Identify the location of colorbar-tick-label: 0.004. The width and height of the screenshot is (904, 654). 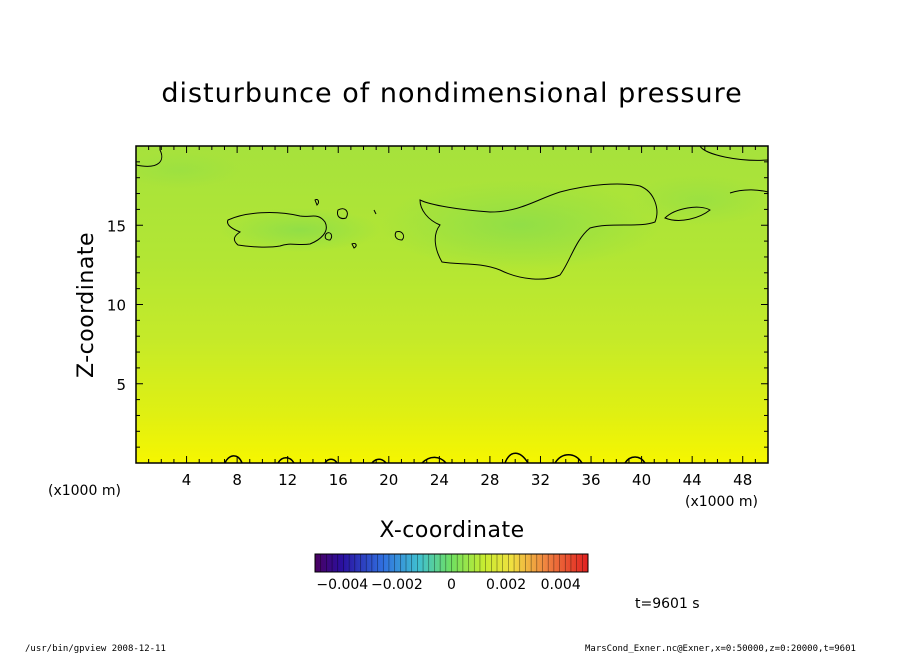
(561, 585).